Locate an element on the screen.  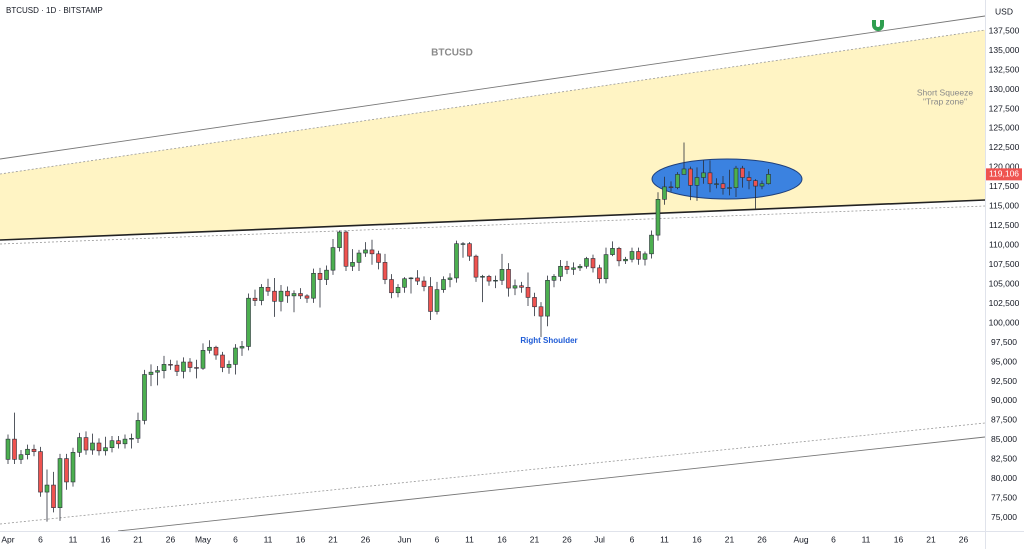
y-tick-label: 90,000 is located at coordinates (1004, 400).